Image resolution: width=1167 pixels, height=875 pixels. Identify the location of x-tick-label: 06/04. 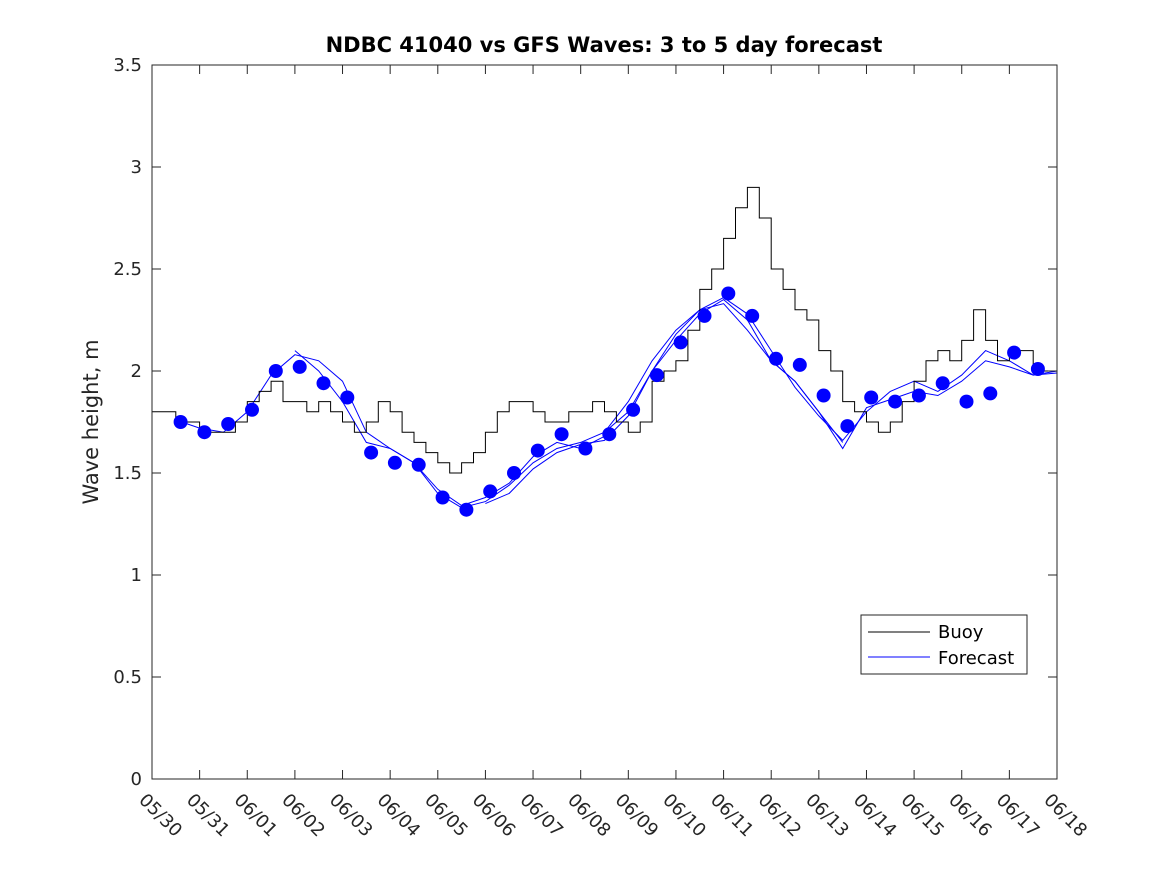
(399, 816).